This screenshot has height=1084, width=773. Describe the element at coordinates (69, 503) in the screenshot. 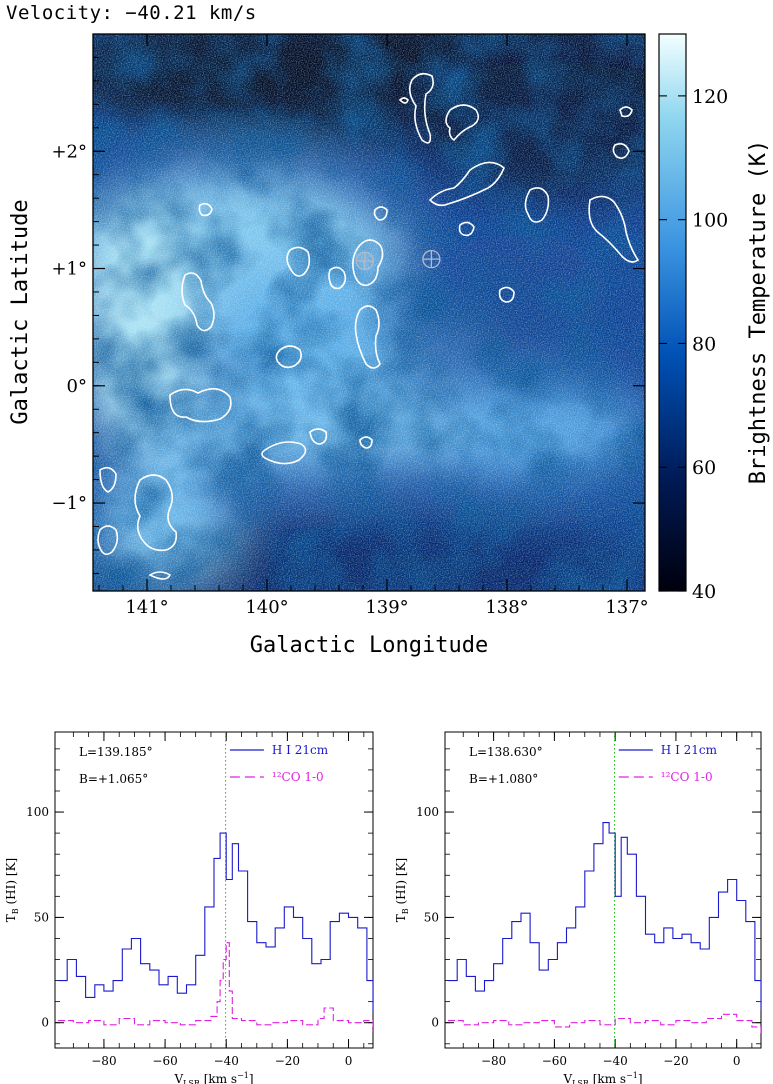

I see `map-y-tick-label: −1°` at that location.